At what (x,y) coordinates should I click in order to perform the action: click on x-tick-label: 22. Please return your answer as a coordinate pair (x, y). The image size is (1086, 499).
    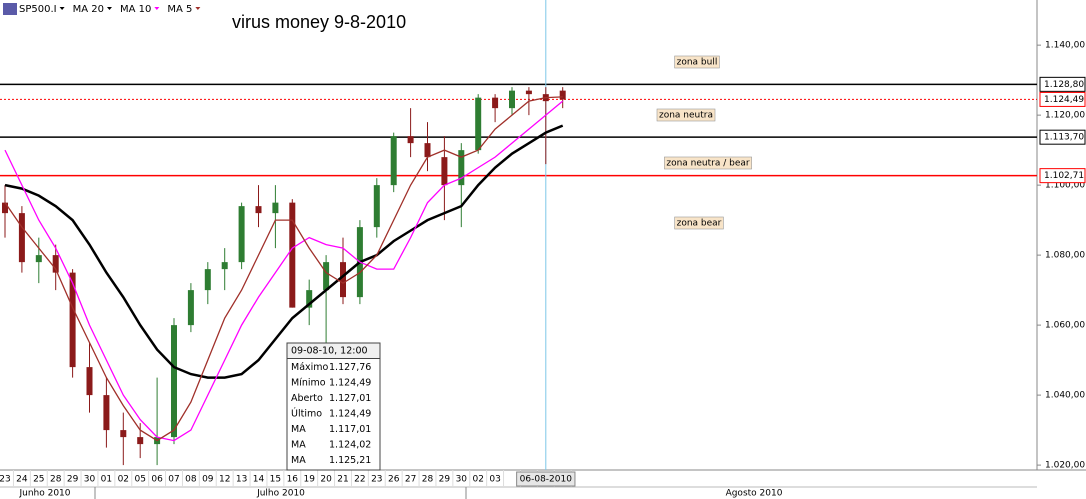
    Looking at the image, I should click on (359, 480).